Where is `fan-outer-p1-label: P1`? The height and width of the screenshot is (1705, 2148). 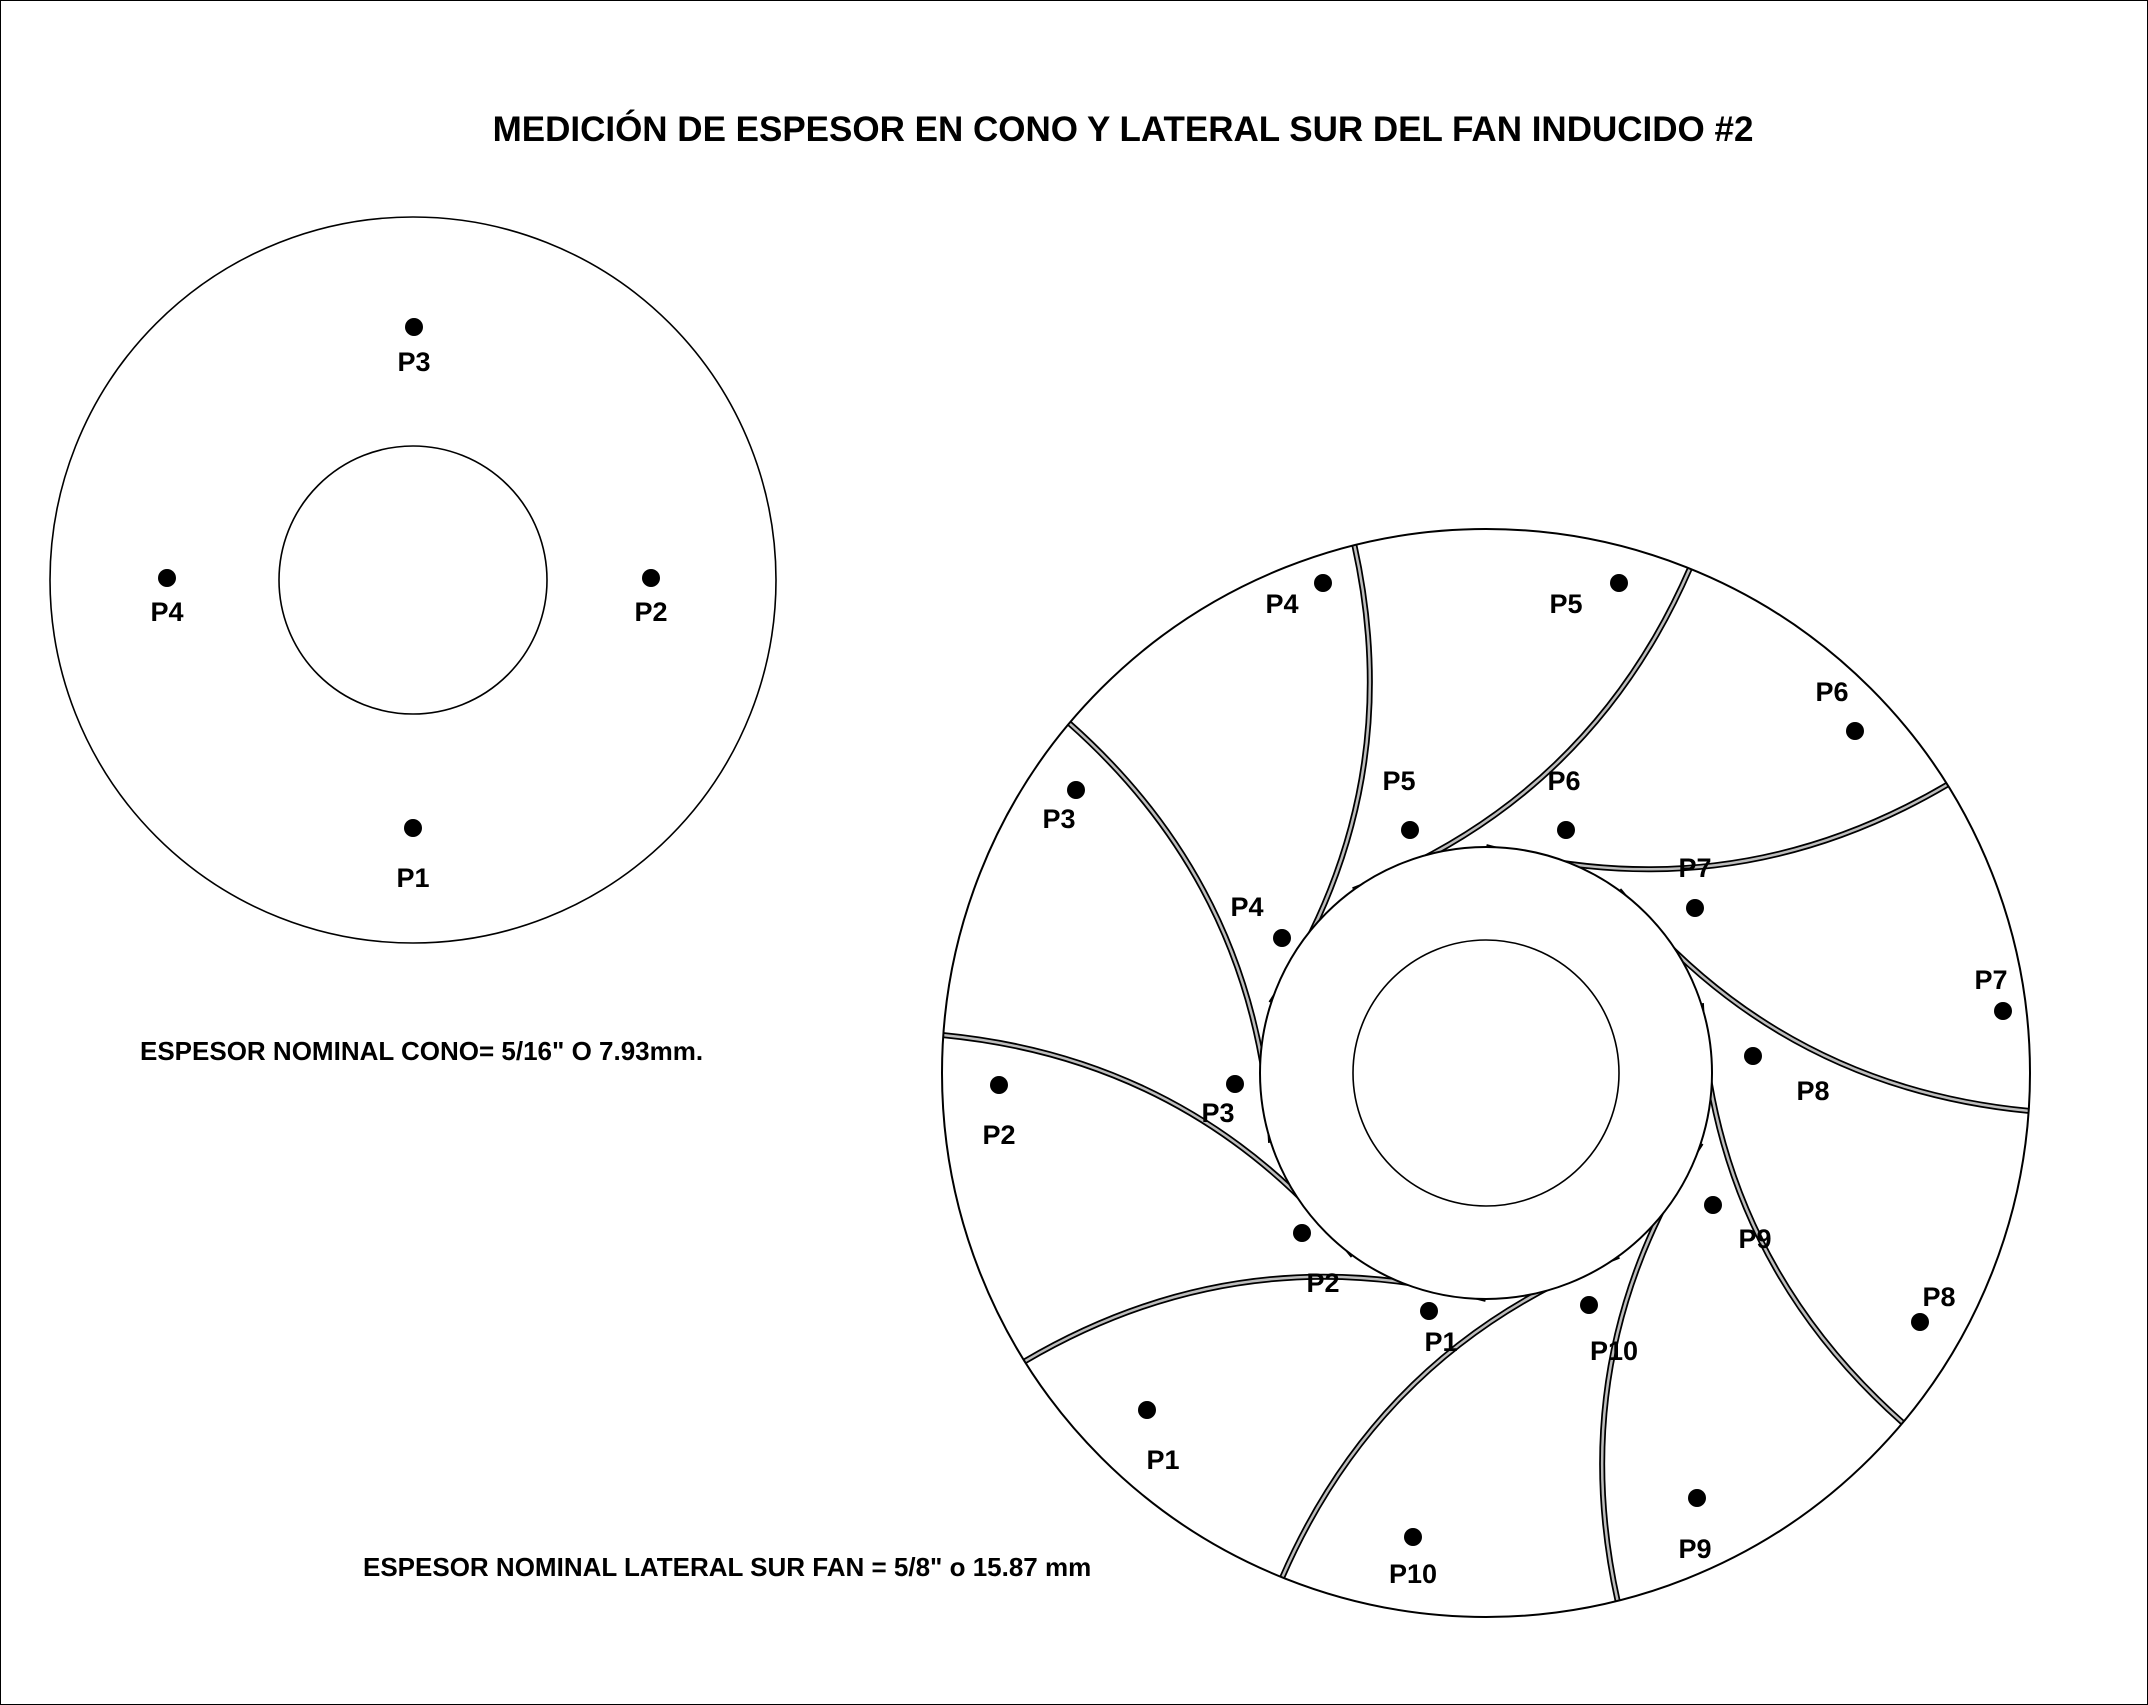
fan-outer-p1-label: P1 is located at coordinates (1162, 1460).